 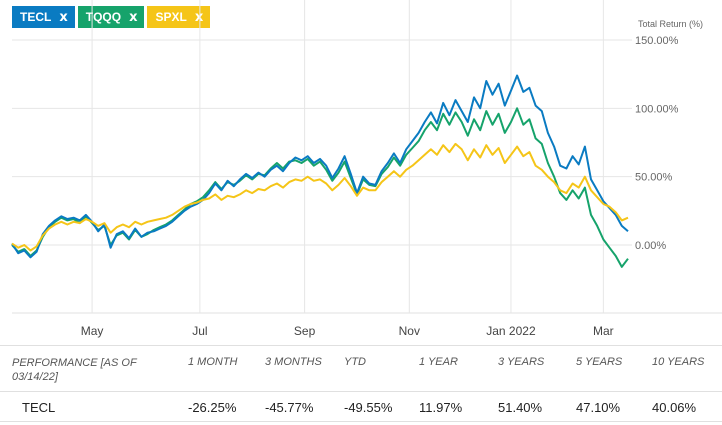 I want to click on chip-label: TQQQ, so click(x=103, y=17).